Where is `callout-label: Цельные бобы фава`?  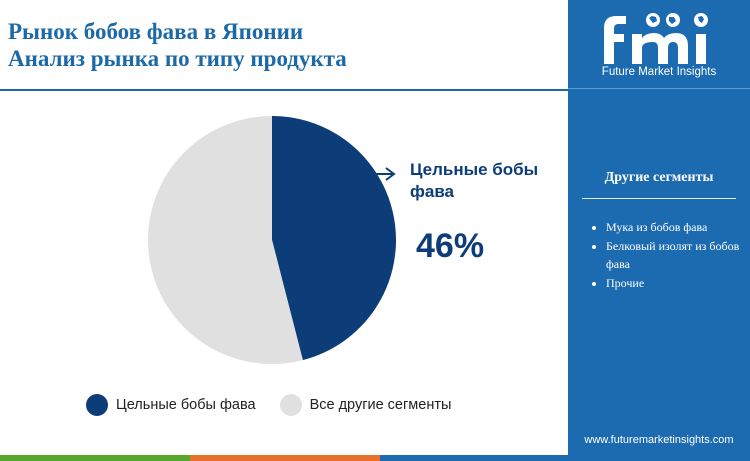 callout-label: Цельные бобы фава is located at coordinates (474, 180).